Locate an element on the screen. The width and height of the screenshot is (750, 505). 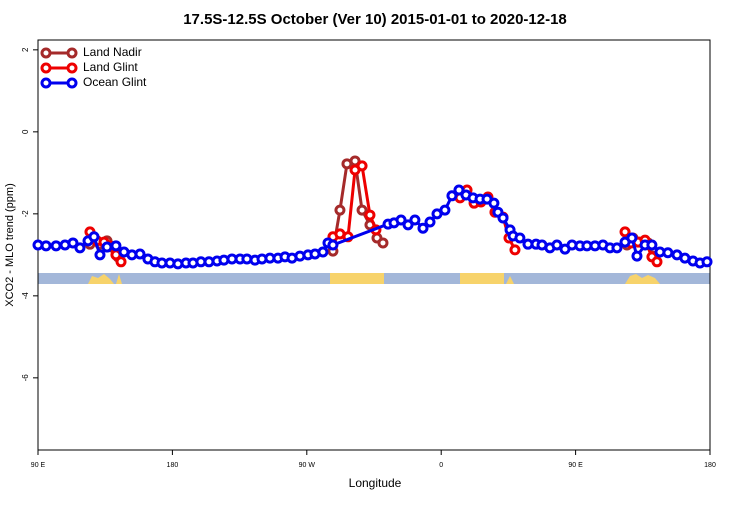
y-tick-label: -2 is located at coordinates (25, 214).